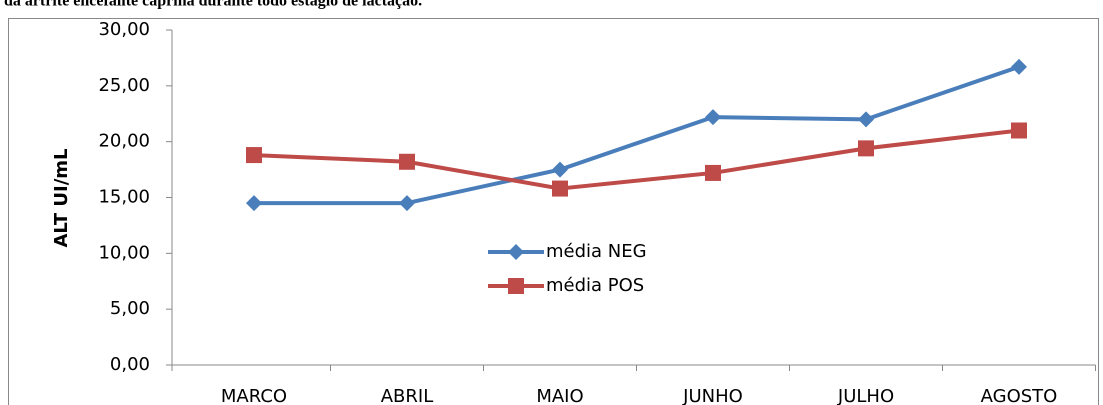 The image size is (1103, 405). Describe the element at coordinates (407, 395) in the screenshot. I see `x-tick-label: ABRIL` at that location.